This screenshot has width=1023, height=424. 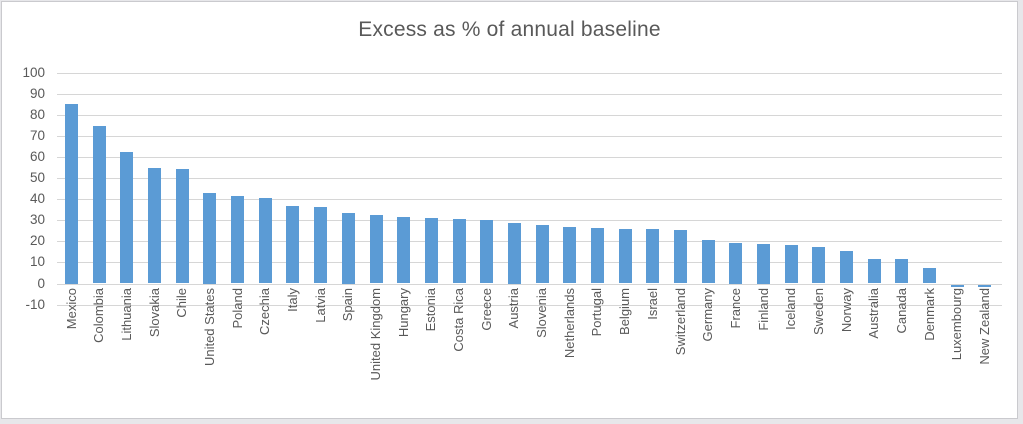 I want to click on x-axis-tick-label: Greece, so click(x=486, y=309).